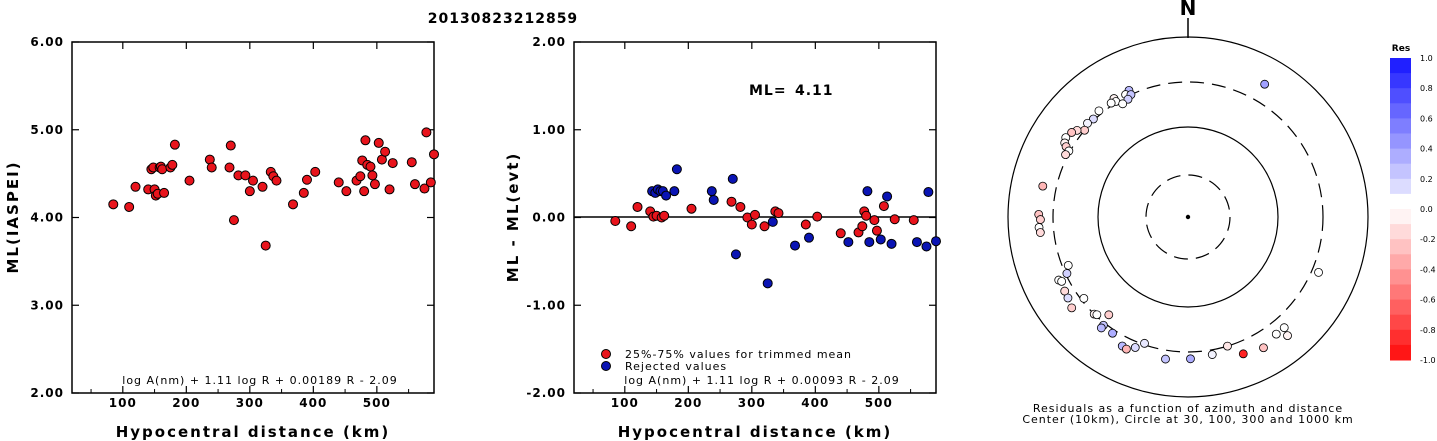 The image size is (1437, 441). What do you see at coordinates (1428, 360) in the screenshot?
I see `colorbar-tick-label: -1.0` at bounding box center [1428, 360].